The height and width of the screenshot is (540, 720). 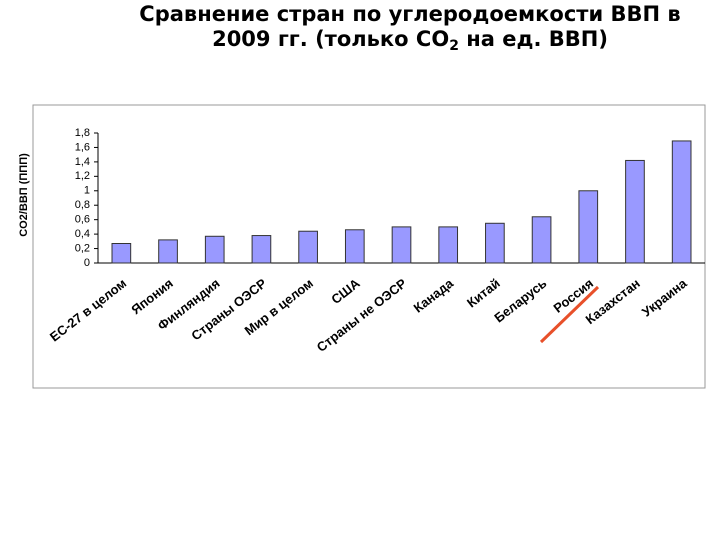 What do you see at coordinates (82, 162) in the screenshot?
I see `y-tick-label: 1,4` at bounding box center [82, 162].